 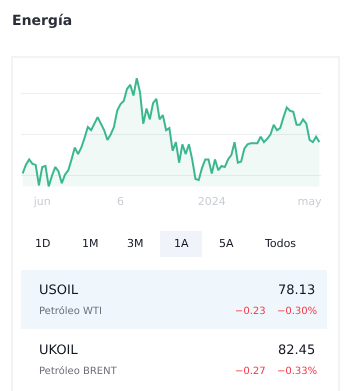 I want to click on text: UKOIL, so click(x=58, y=350).